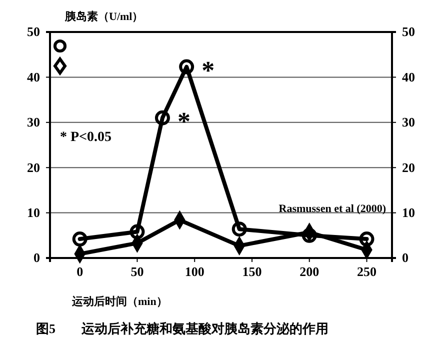  Describe the element at coordinates (33, 122) in the screenshot. I see `y-tick-label: 30` at that location.